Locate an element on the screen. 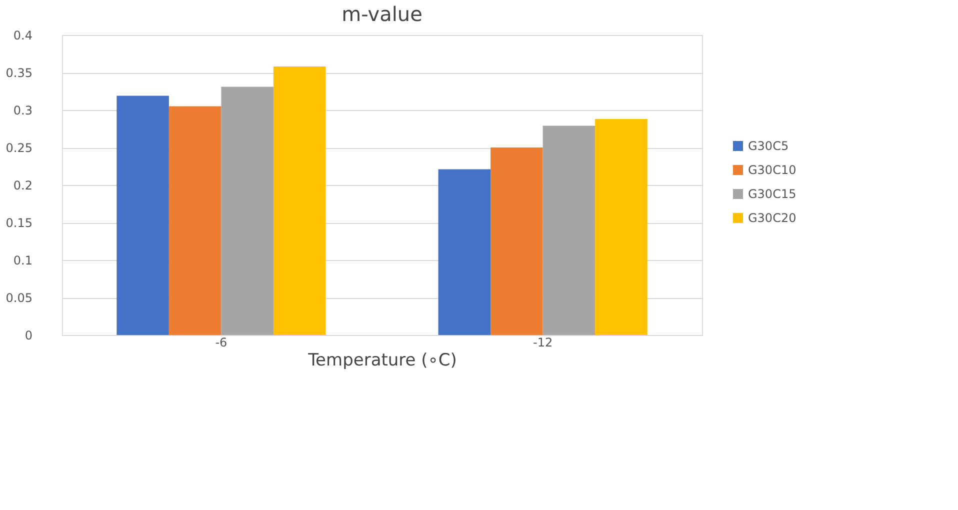  legend-label: G30C15 is located at coordinates (772, 194).